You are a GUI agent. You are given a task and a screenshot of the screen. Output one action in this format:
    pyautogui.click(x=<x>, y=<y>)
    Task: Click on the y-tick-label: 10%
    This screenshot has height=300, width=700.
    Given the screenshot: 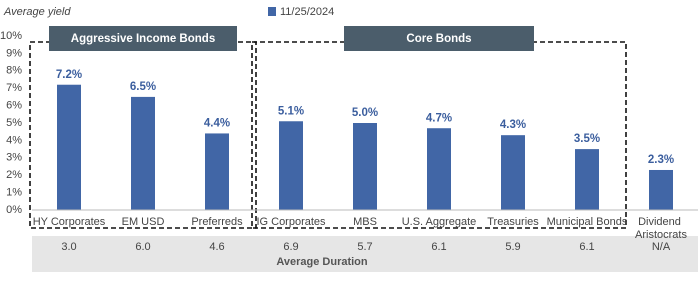 What is the action you would take?
    pyautogui.click(x=11, y=36)
    